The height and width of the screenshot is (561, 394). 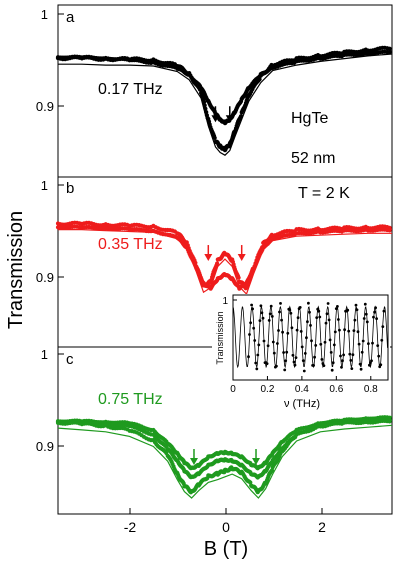 What do you see at coordinates (226, 527) in the screenshot?
I see `x-tick-label-0: 0` at bounding box center [226, 527].